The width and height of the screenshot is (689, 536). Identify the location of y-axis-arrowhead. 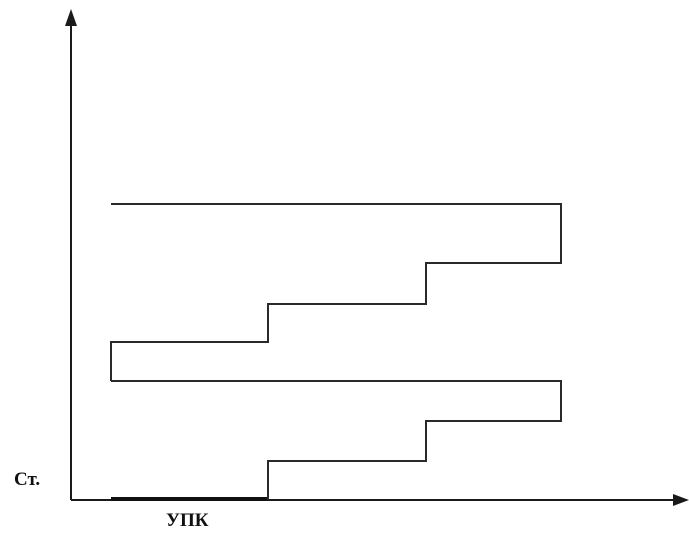
(71, 17).